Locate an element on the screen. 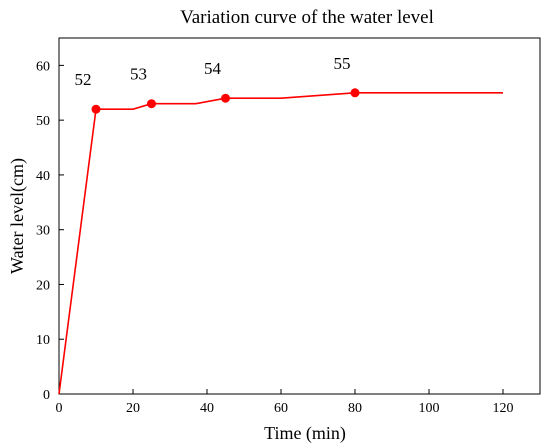 The width and height of the screenshot is (550, 448). y-tick-label: 30 is located at coordinates (43, 231).